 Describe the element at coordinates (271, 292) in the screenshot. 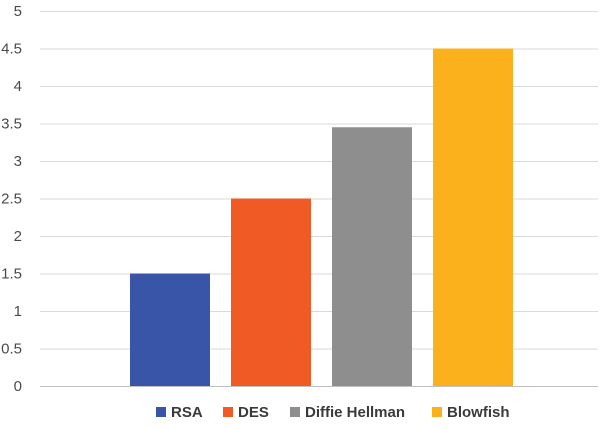

I see `bar-des` at that location.